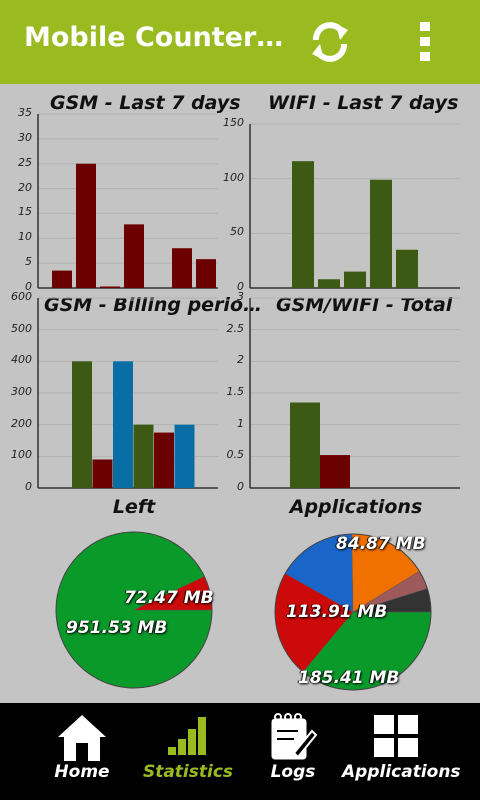  I want to click on y-tick-label: 2, so click(240, 360).